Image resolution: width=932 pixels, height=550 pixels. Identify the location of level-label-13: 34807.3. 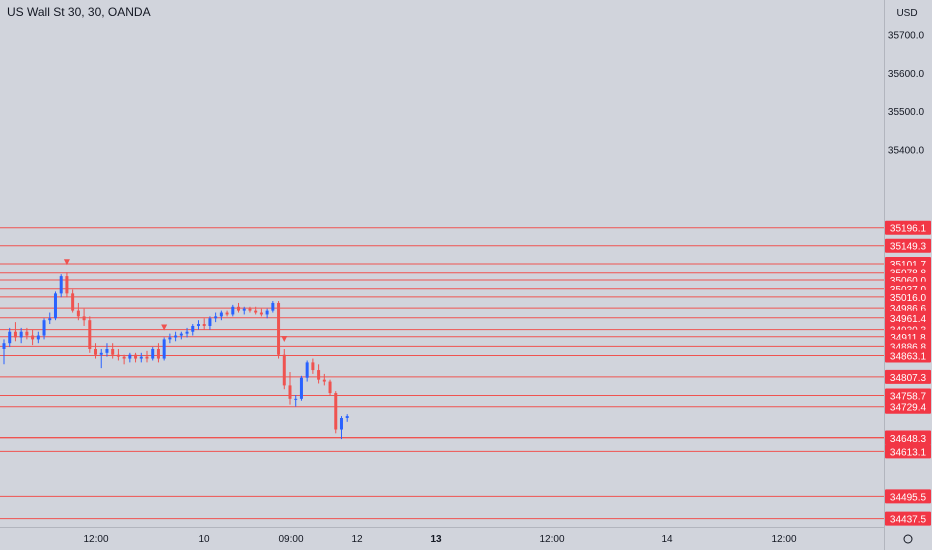
(908, 378).